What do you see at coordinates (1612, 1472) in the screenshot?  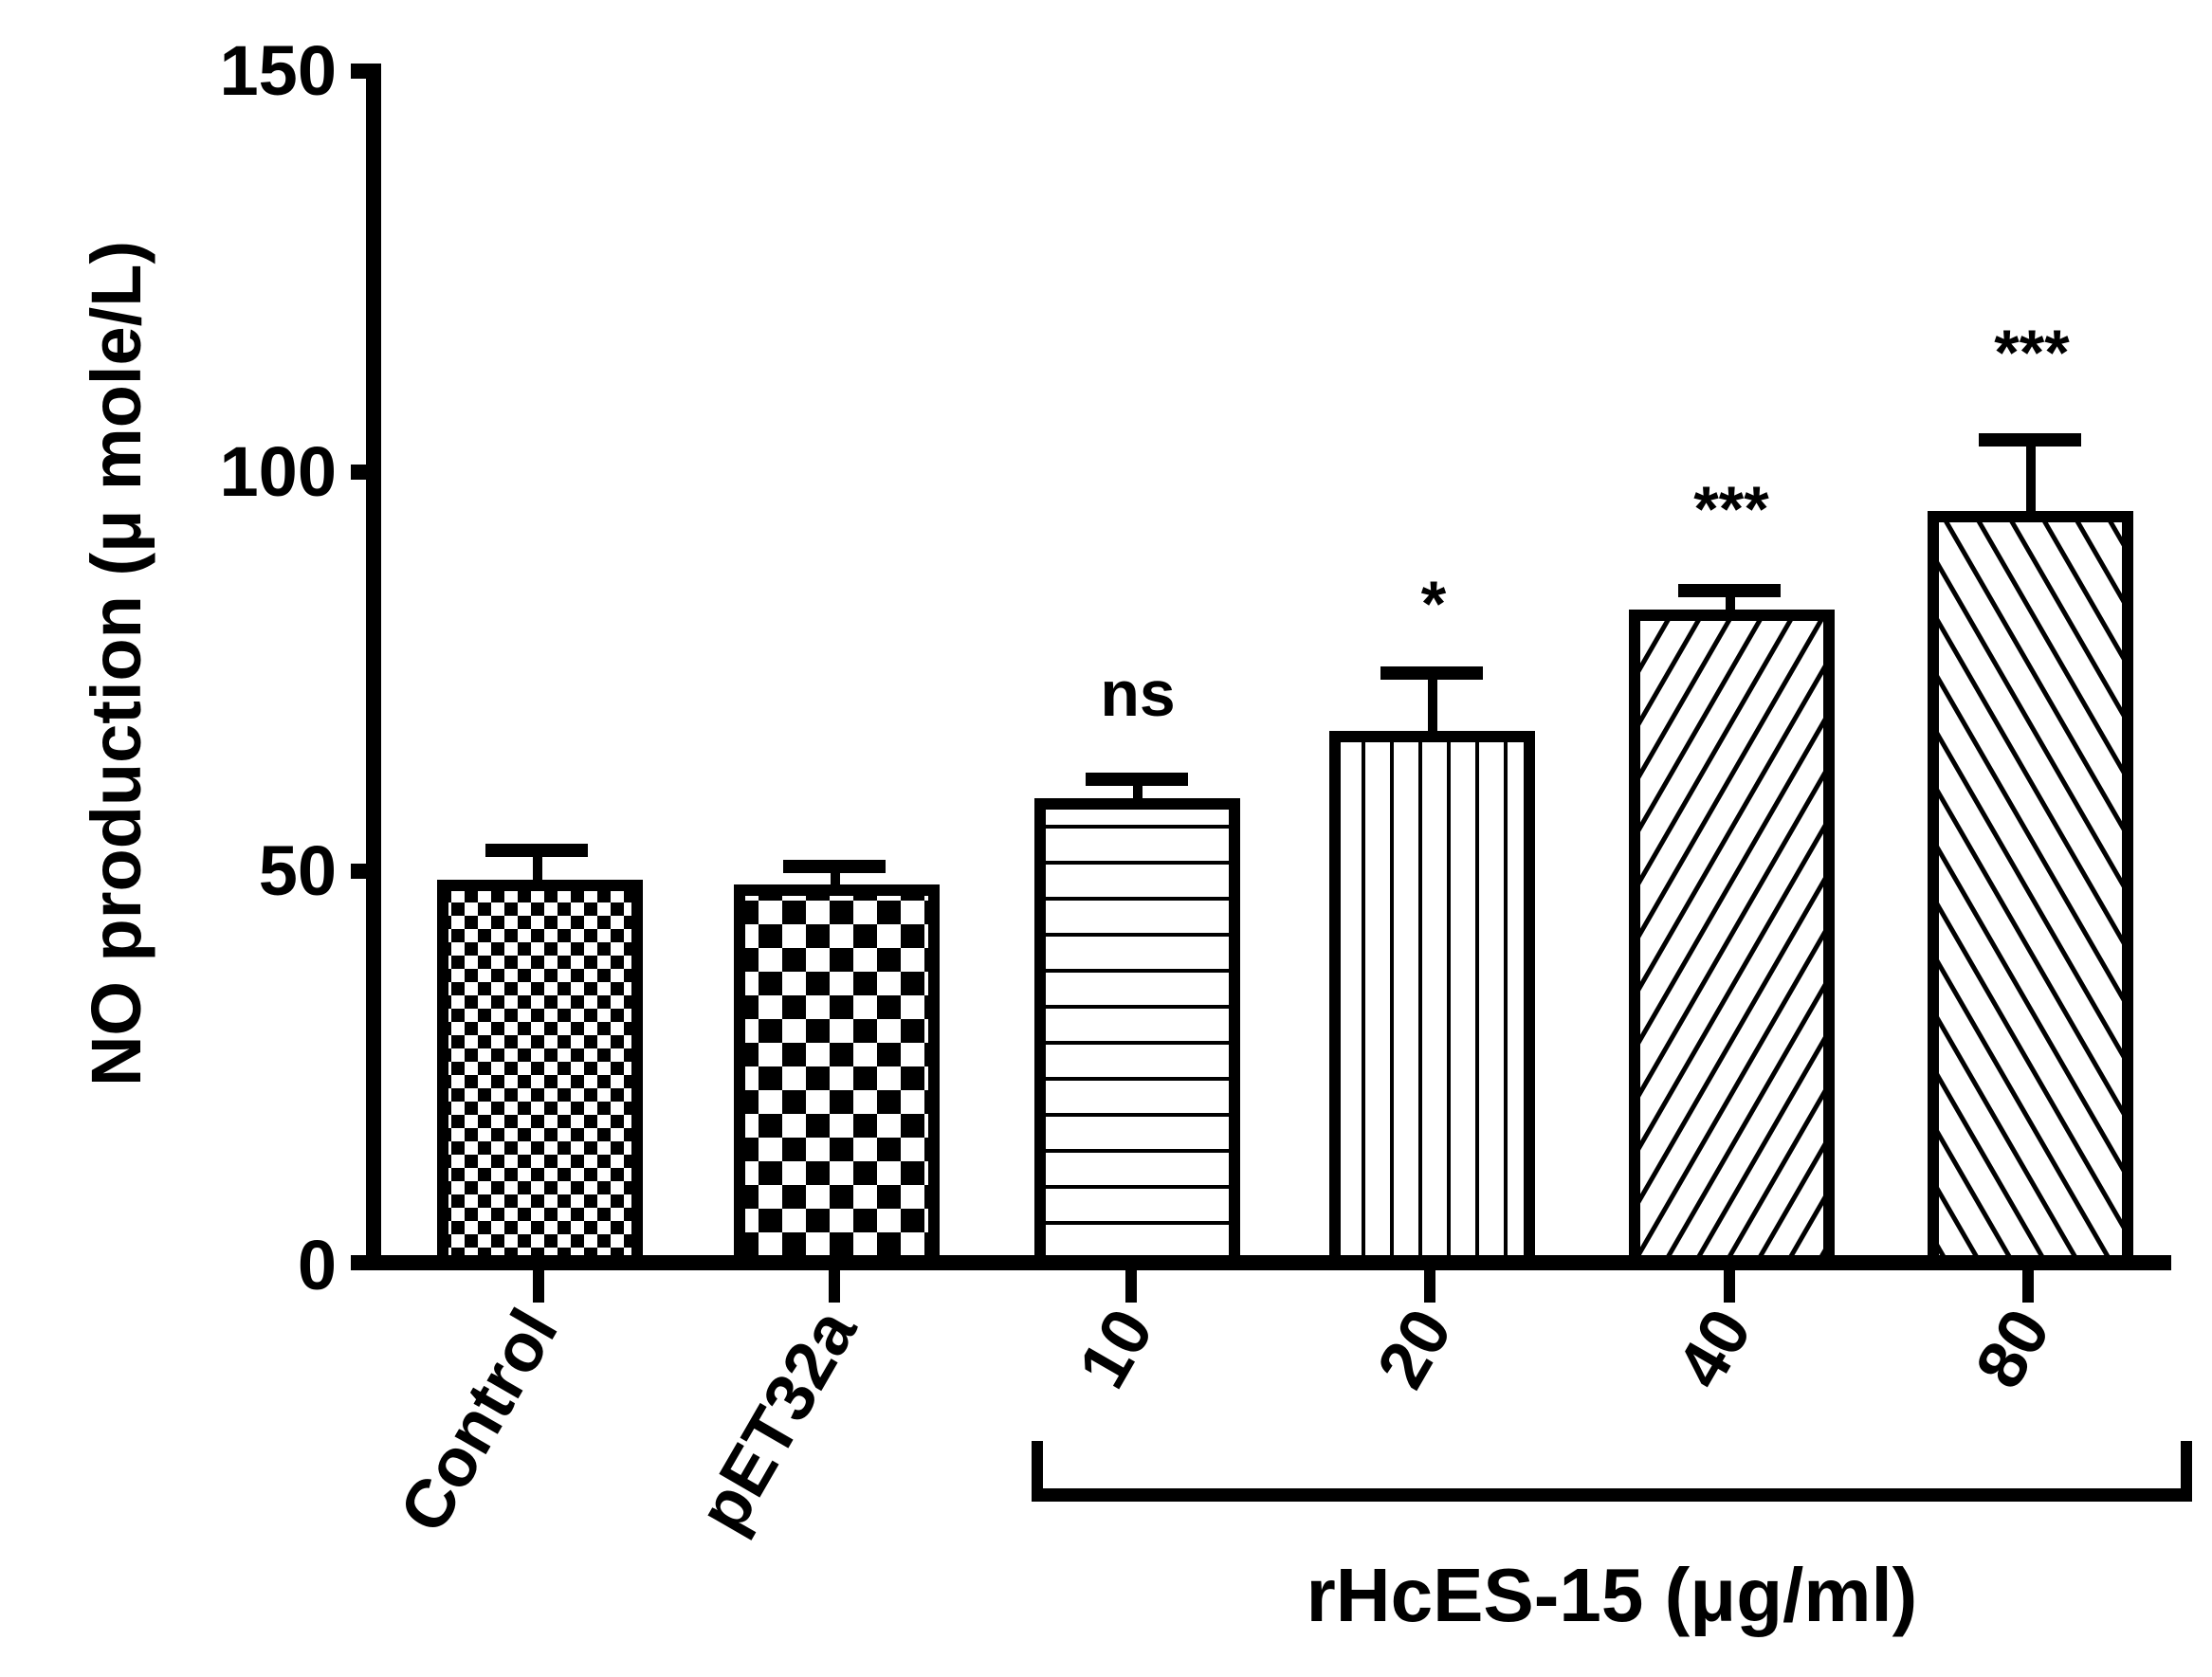 I see `group-bracket` at bounding box center [1612, 1472].